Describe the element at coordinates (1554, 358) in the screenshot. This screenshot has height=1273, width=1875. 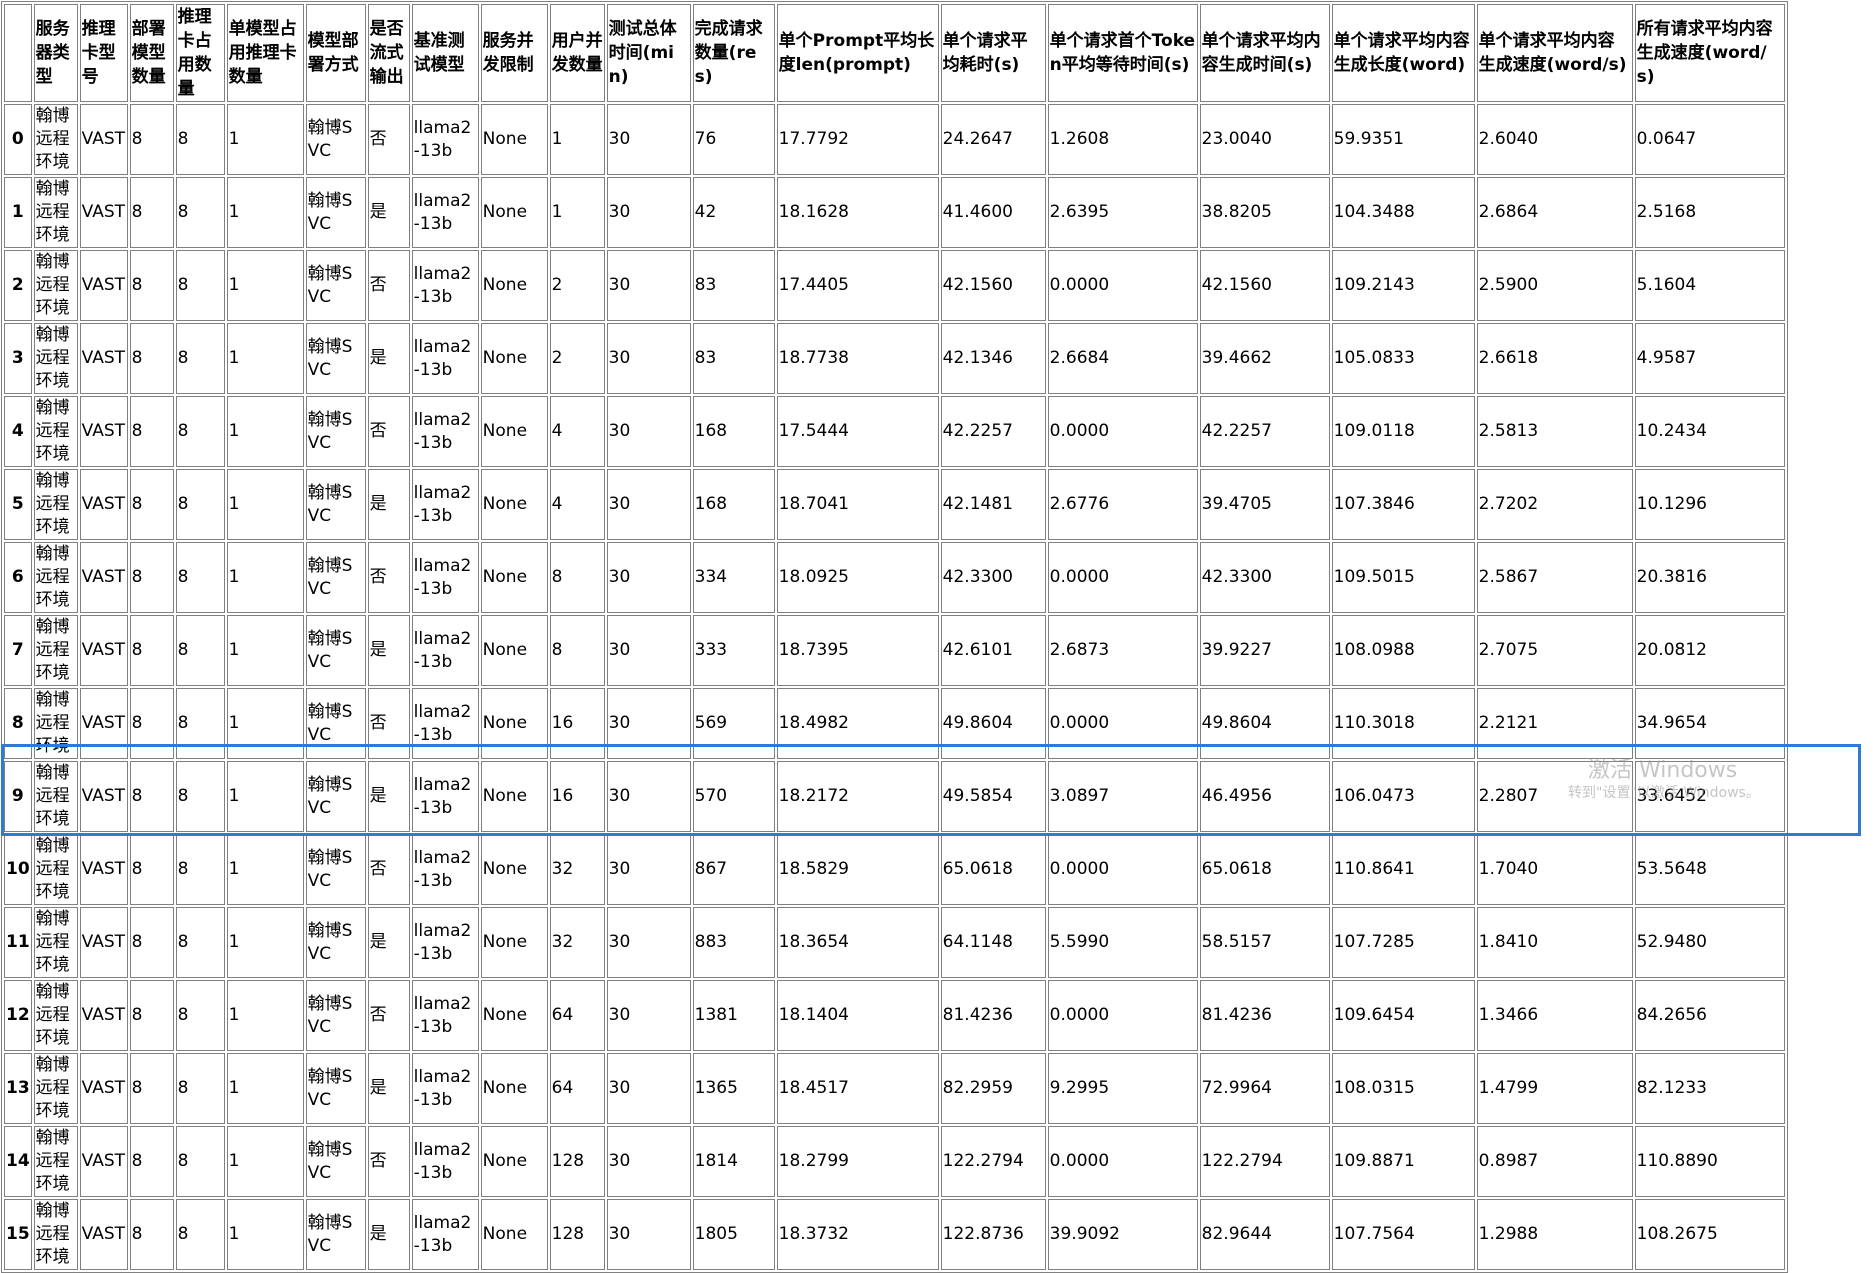
I see `table-cell: 2.6618` at that location.